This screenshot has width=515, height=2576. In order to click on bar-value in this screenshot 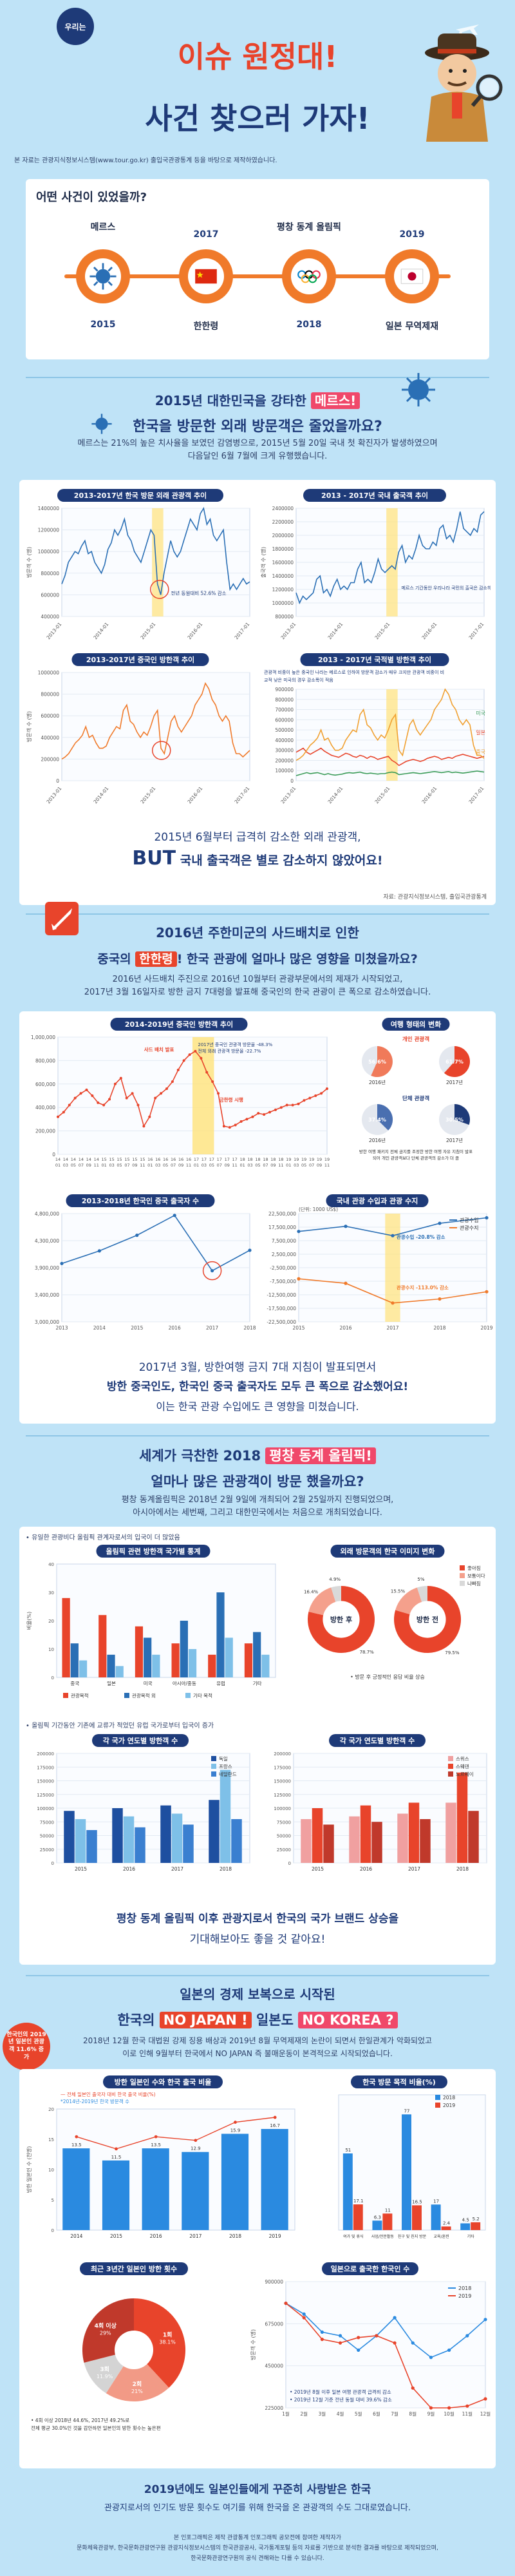, I will do `click(116, 2195)`.